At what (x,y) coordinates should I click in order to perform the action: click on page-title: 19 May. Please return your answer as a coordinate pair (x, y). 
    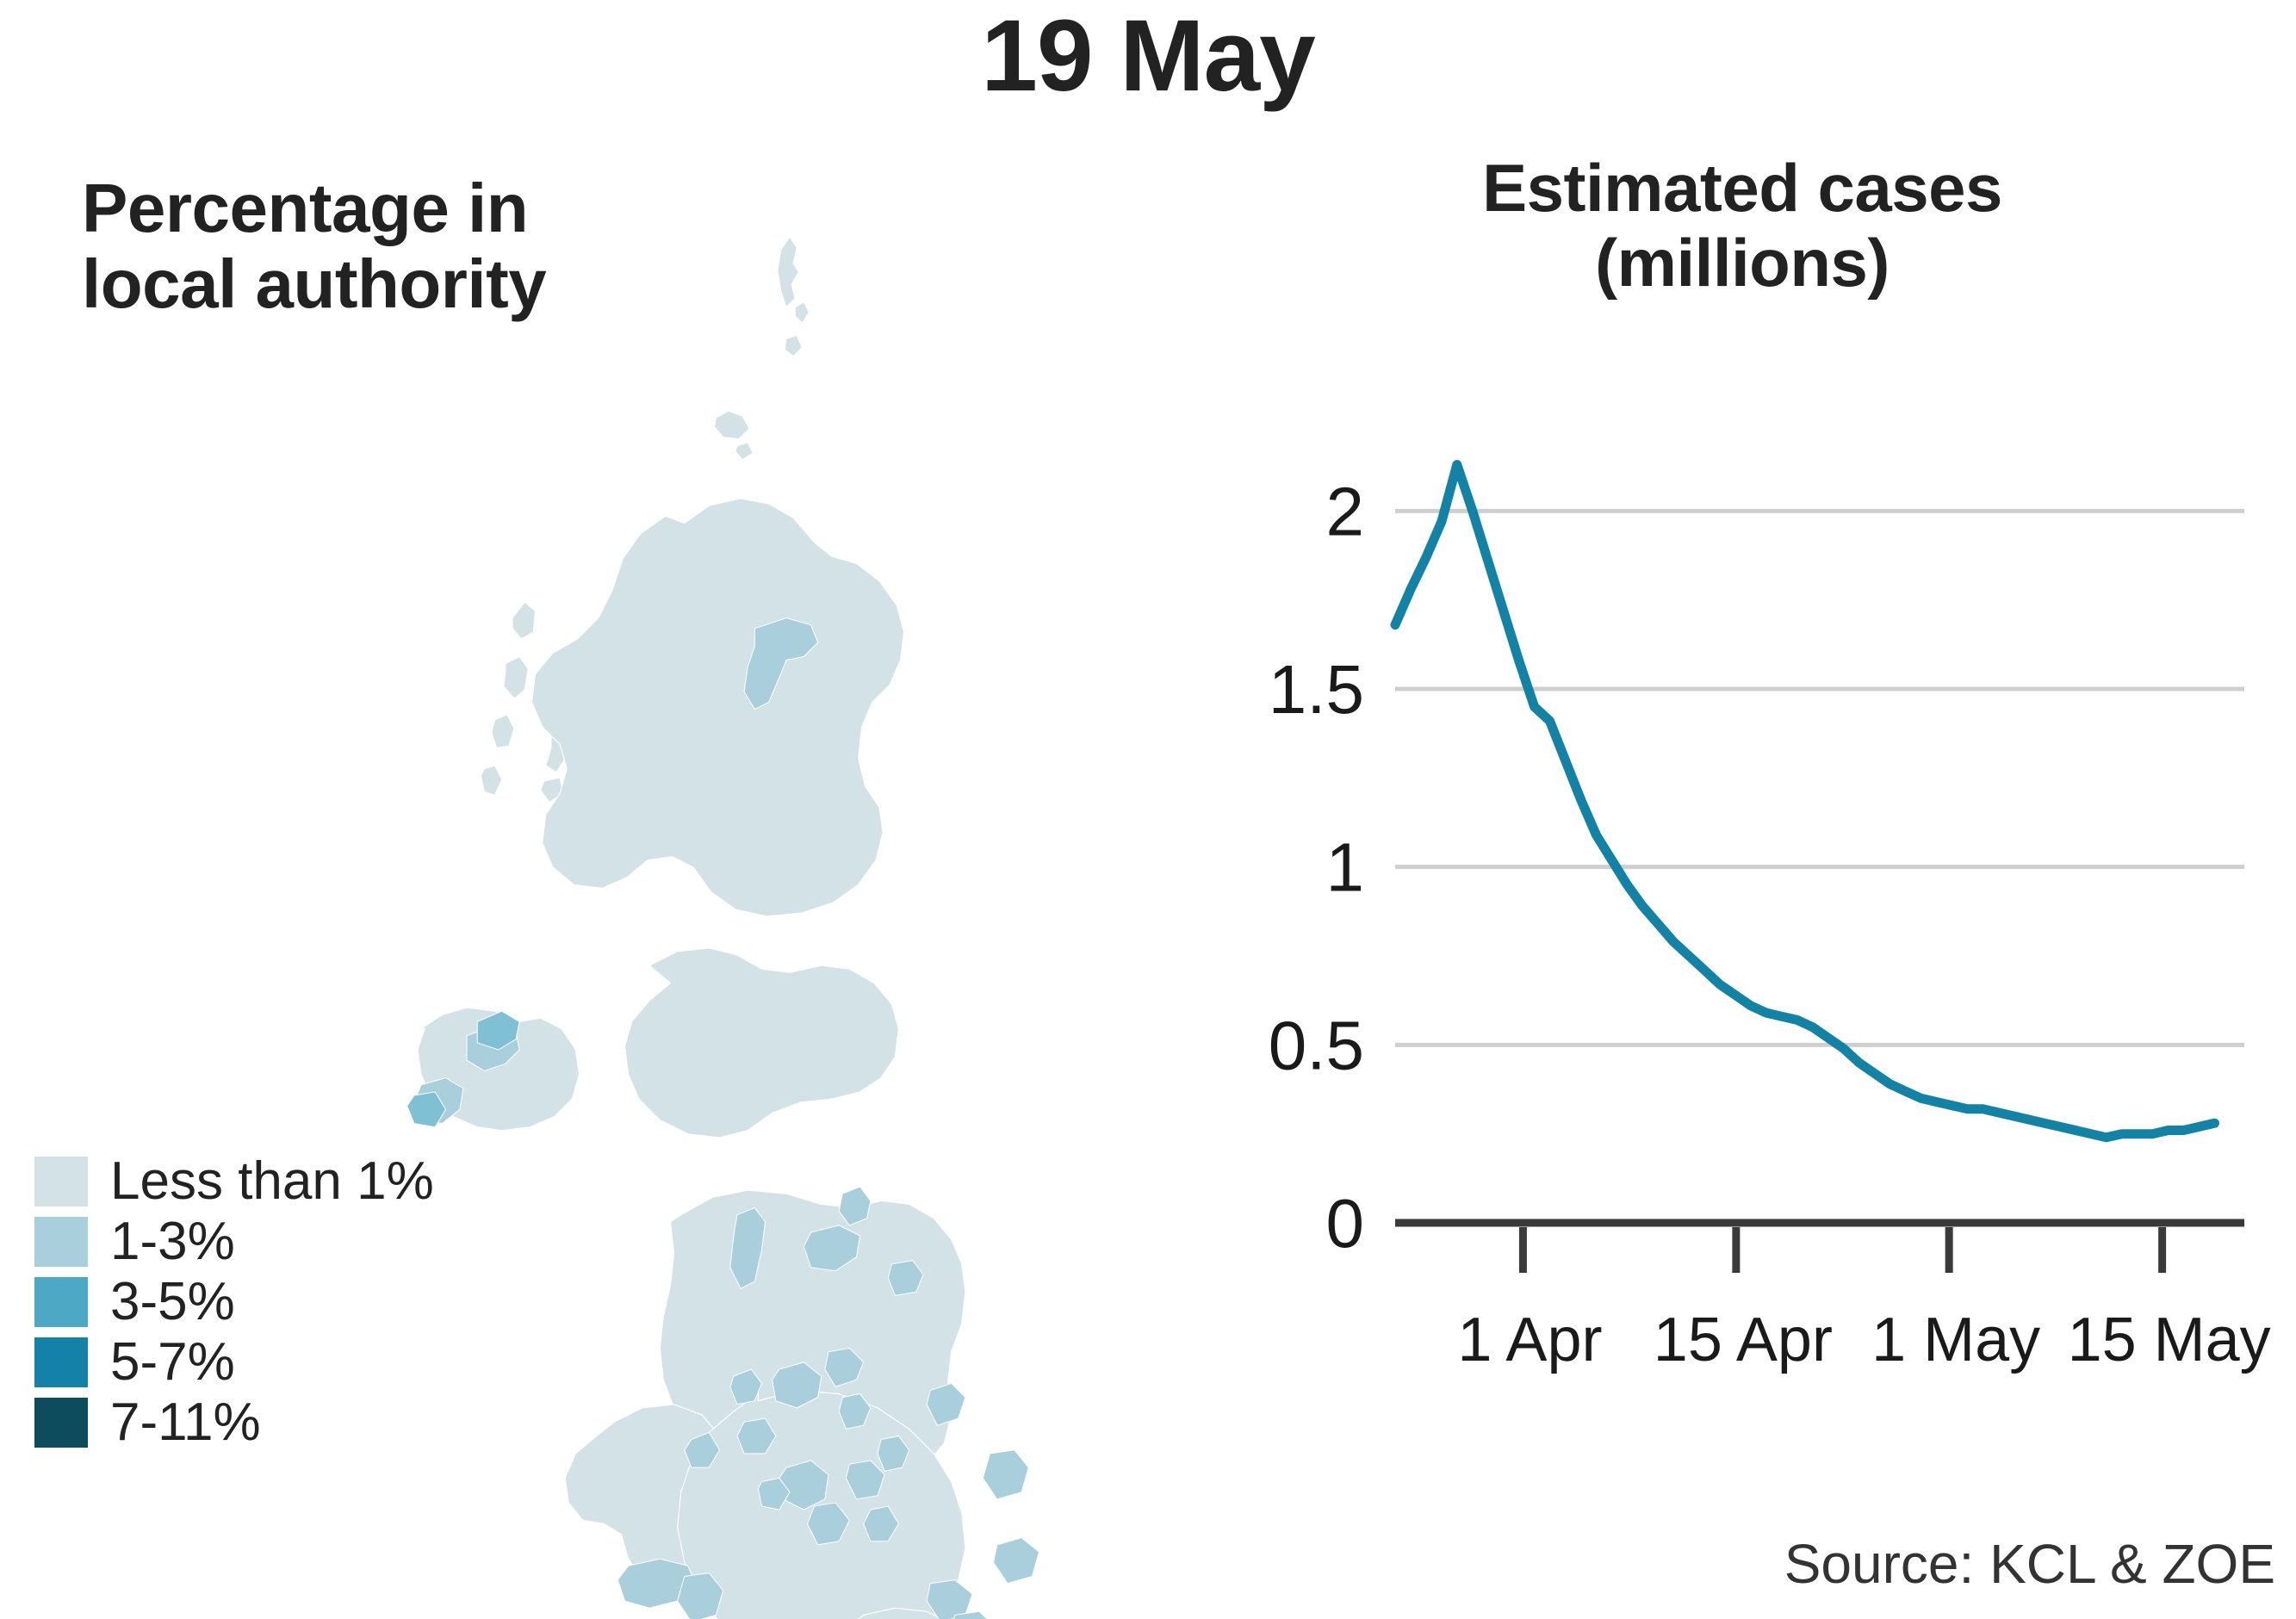
    Looking at the image, I should click on (1148, 57).